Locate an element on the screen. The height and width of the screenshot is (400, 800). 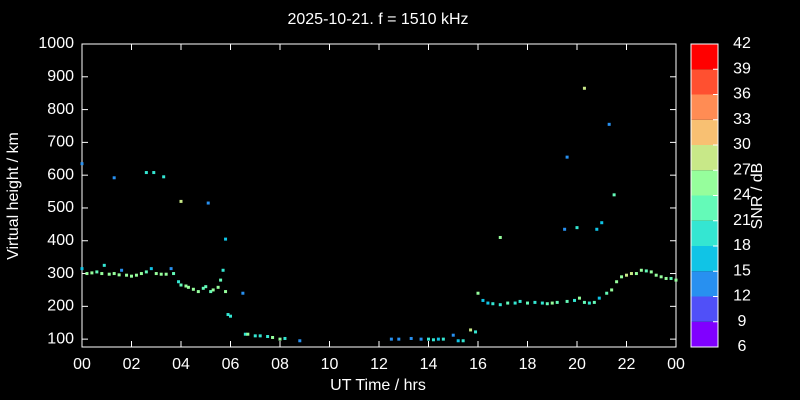
y-tick-label: 200 is located at coordinates (60, 306).